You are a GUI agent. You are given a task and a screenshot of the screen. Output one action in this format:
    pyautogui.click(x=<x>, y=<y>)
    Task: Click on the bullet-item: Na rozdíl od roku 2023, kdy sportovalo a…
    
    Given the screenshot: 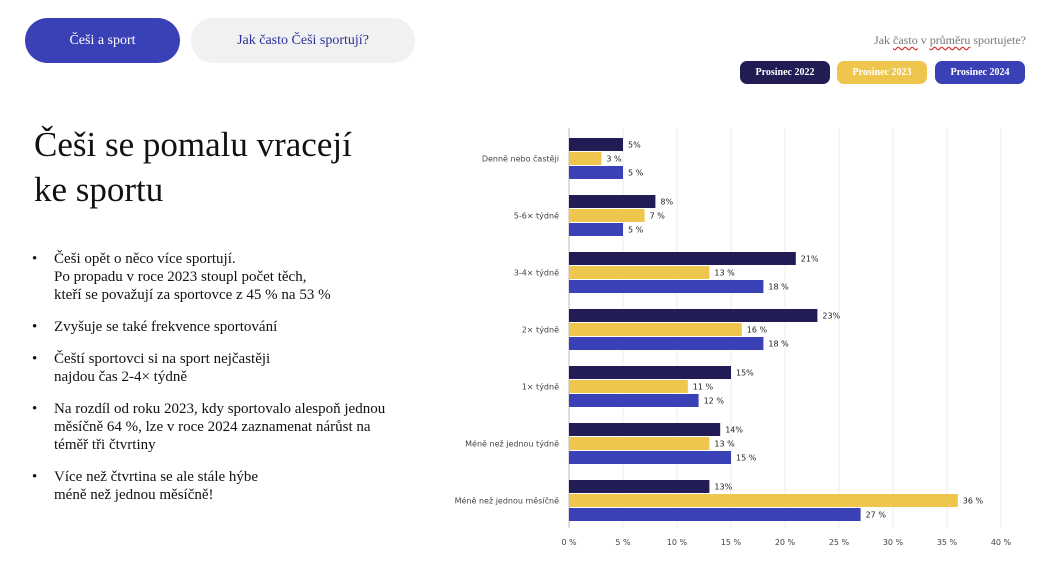 What is the action you would take?
    pyautogui.click(x=225, y=427)
    